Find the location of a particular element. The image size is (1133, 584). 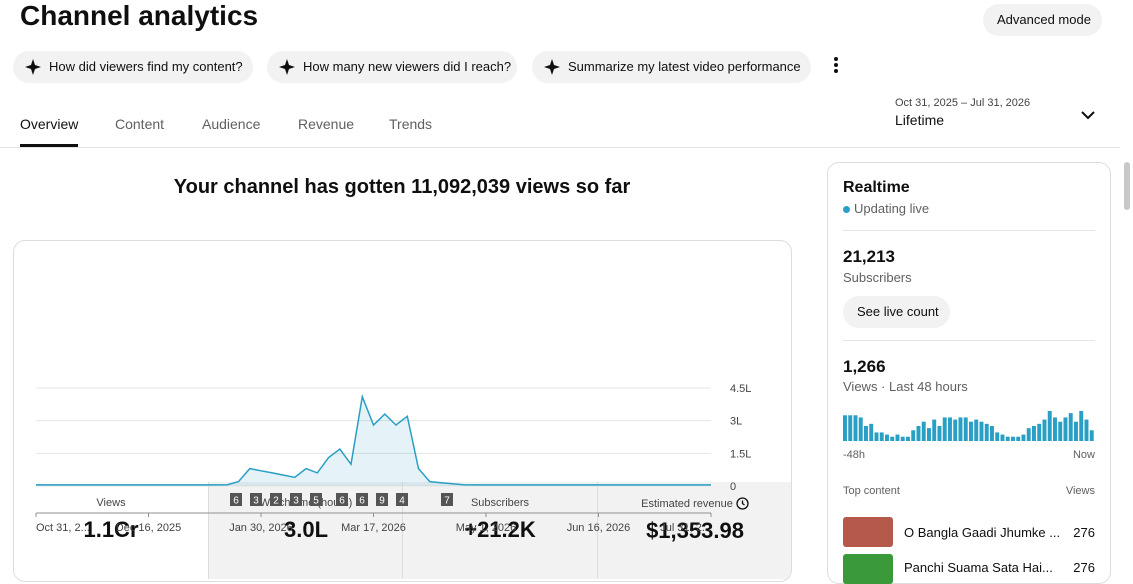

tab: Content is located at coordinates (140, 124).